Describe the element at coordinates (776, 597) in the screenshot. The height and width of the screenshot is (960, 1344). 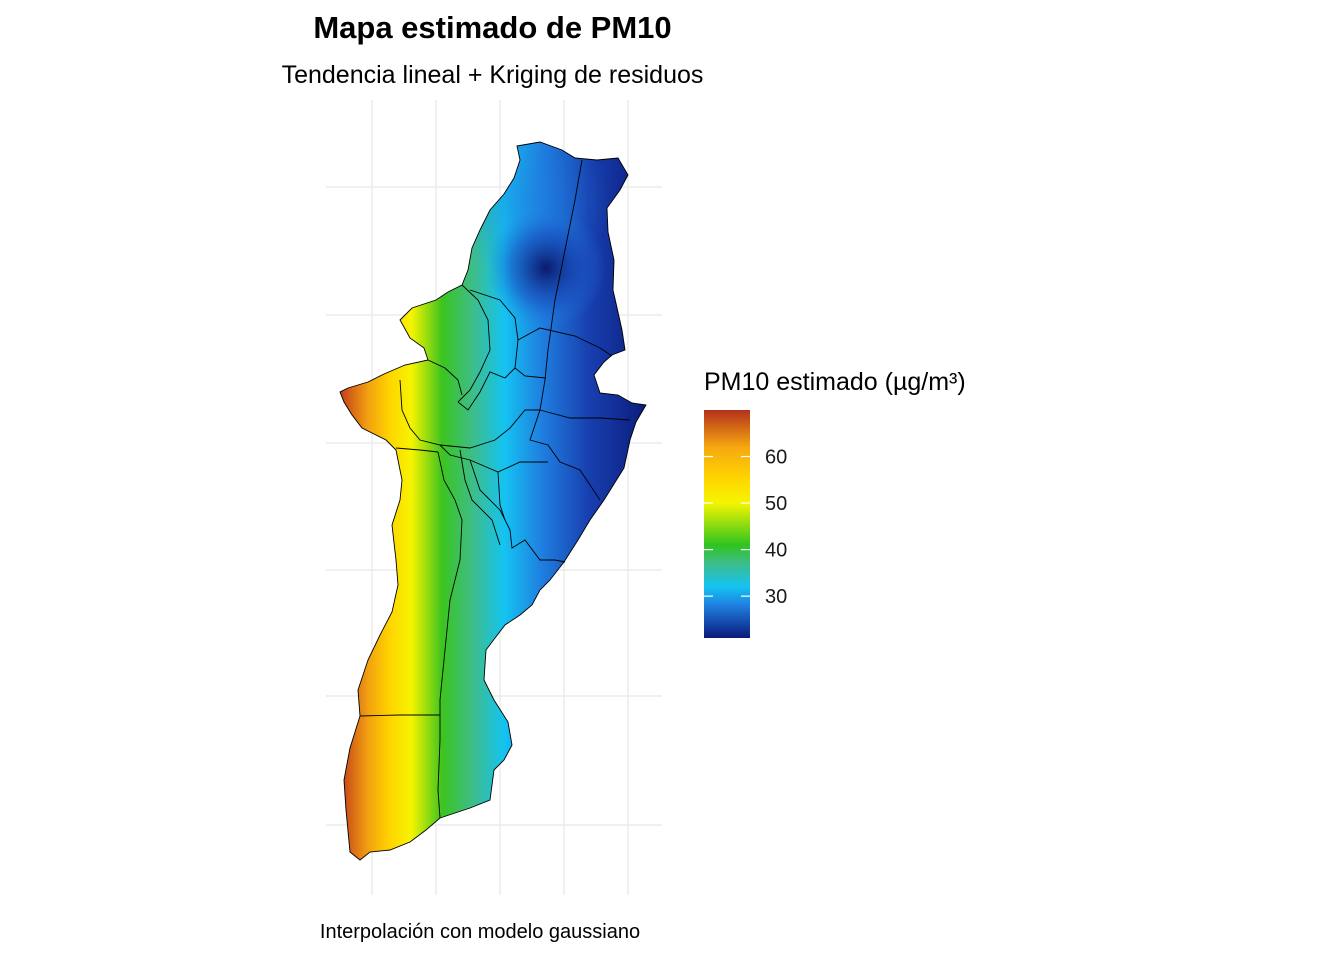
I see `legend-tick-label: 30` at that location.